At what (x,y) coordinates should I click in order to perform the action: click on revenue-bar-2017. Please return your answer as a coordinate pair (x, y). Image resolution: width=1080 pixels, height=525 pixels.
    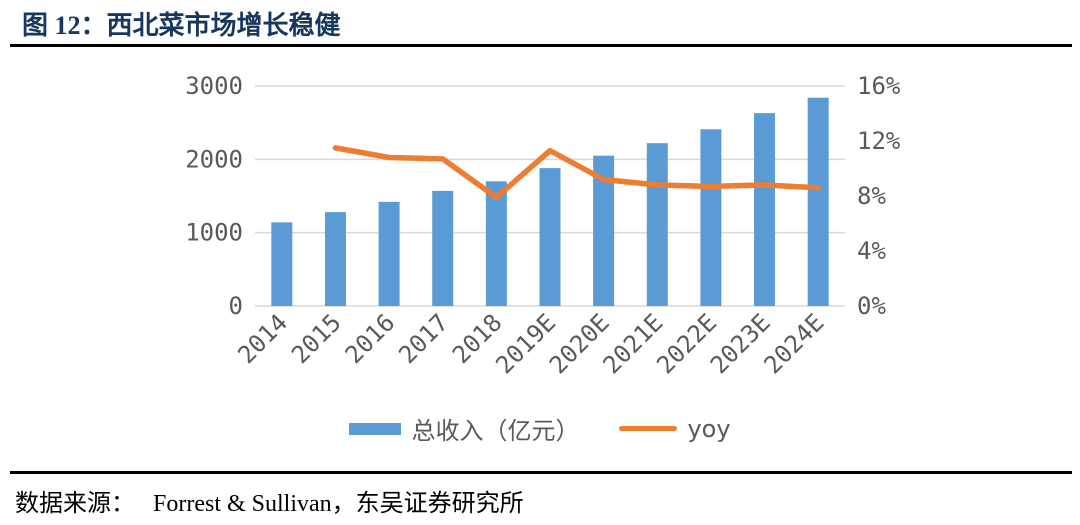
    Looking at the image, I should click on (443, 248).